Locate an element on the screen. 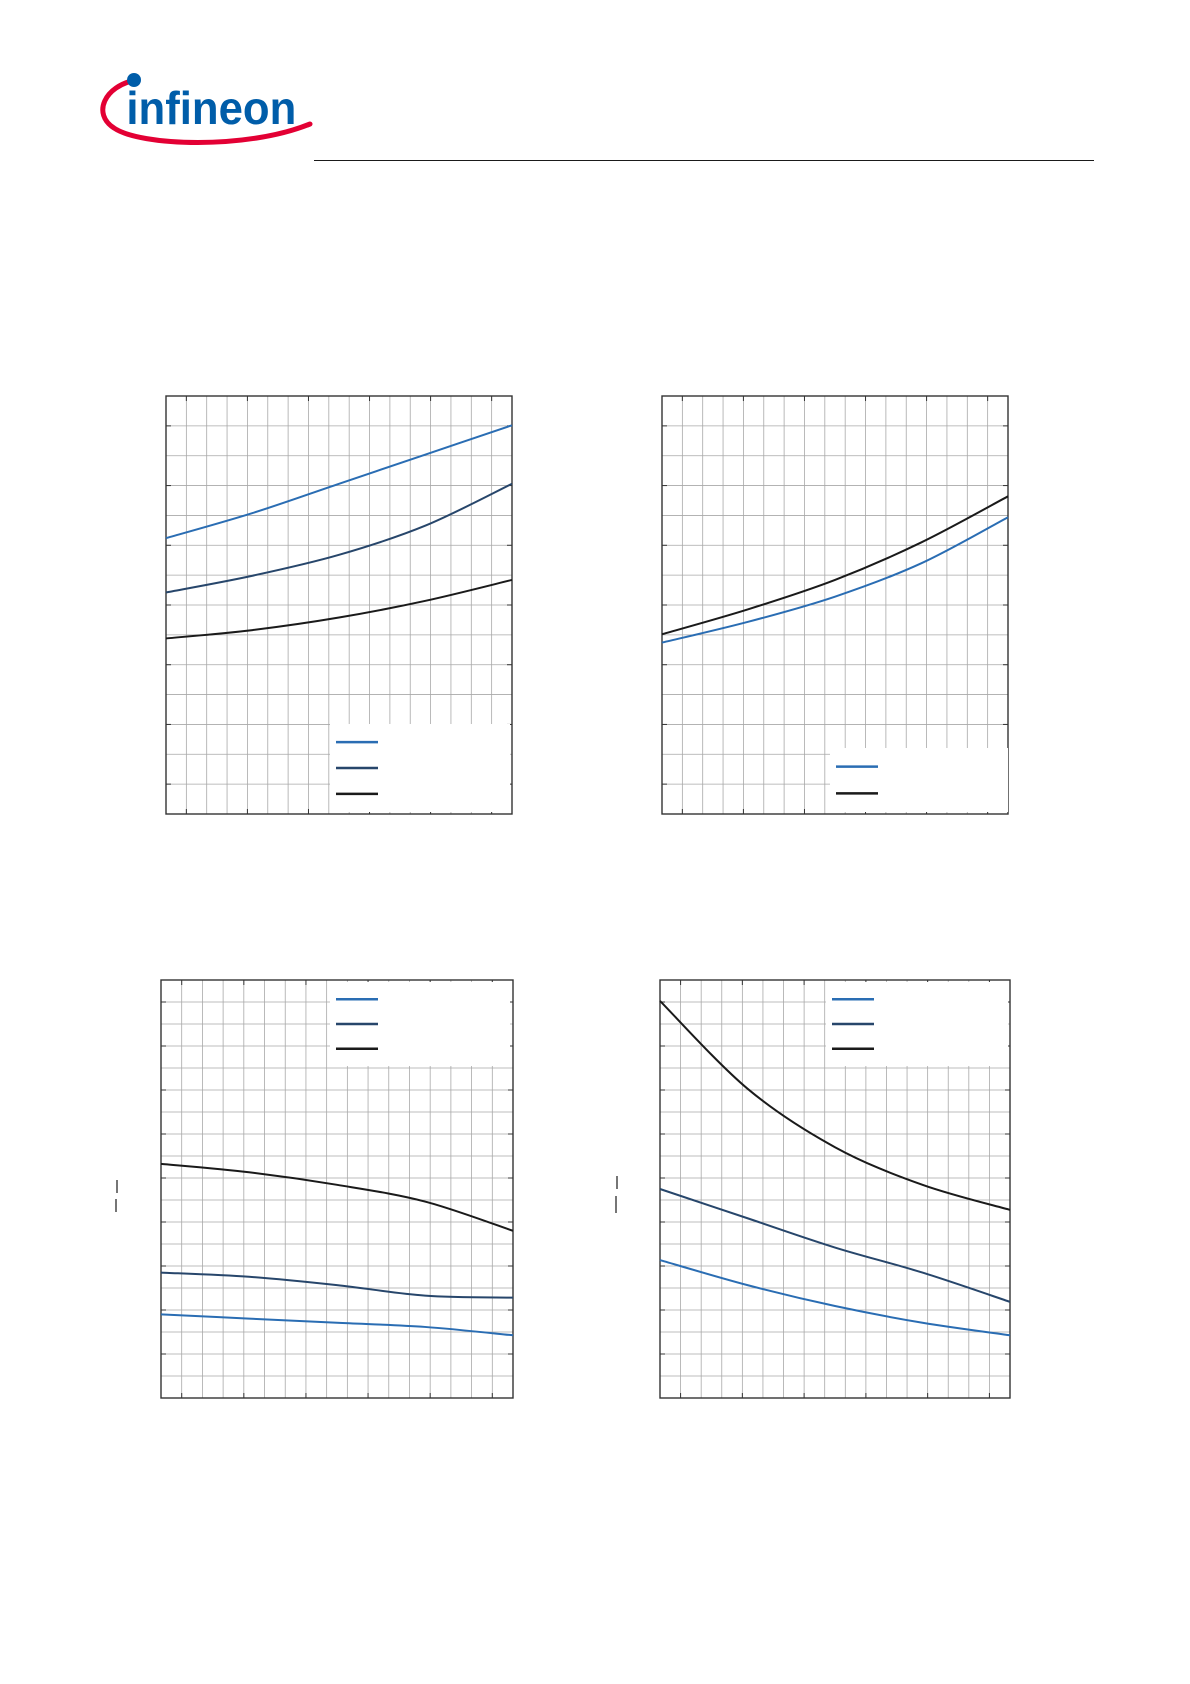 The height and width of the screenshot is (1684, 1190). chart-4-legend is located at coordinates (917, 1024).